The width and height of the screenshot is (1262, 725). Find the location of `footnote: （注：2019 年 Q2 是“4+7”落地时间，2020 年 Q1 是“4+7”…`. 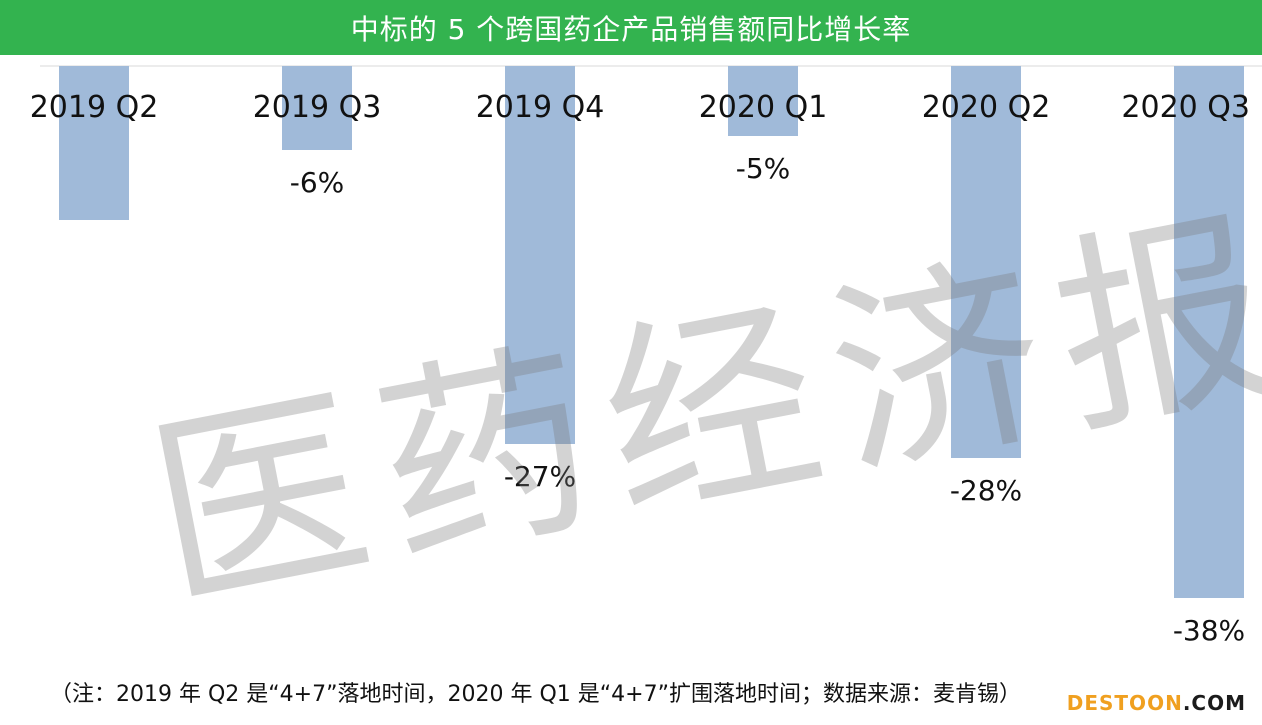

footnote: （注：2019 年 Q2 是“4+7”落地时间，2020 年 Q1 是“4+7”… is located at coordinates (536, 694).